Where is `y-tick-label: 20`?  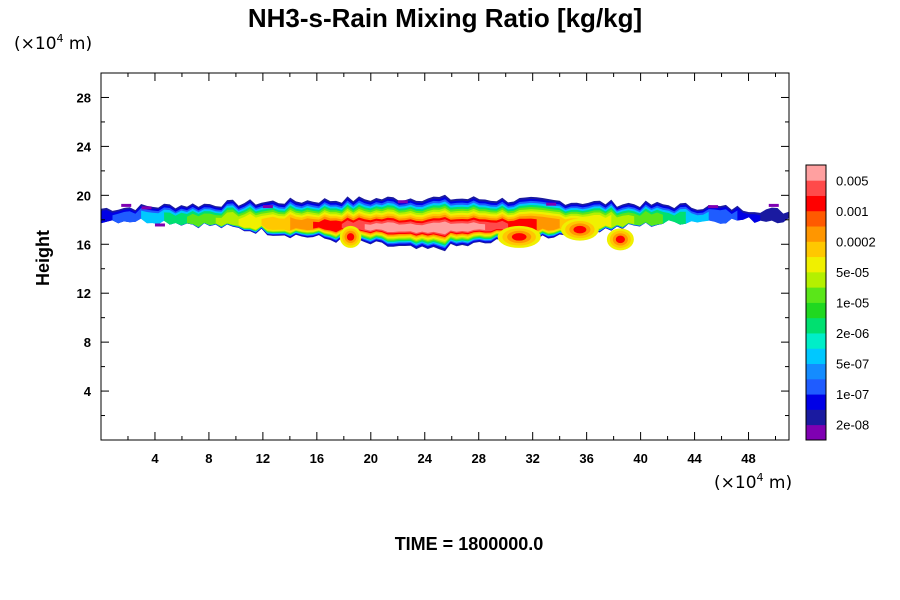
y-tick-label: 20 is located at coordinates (84, 195).